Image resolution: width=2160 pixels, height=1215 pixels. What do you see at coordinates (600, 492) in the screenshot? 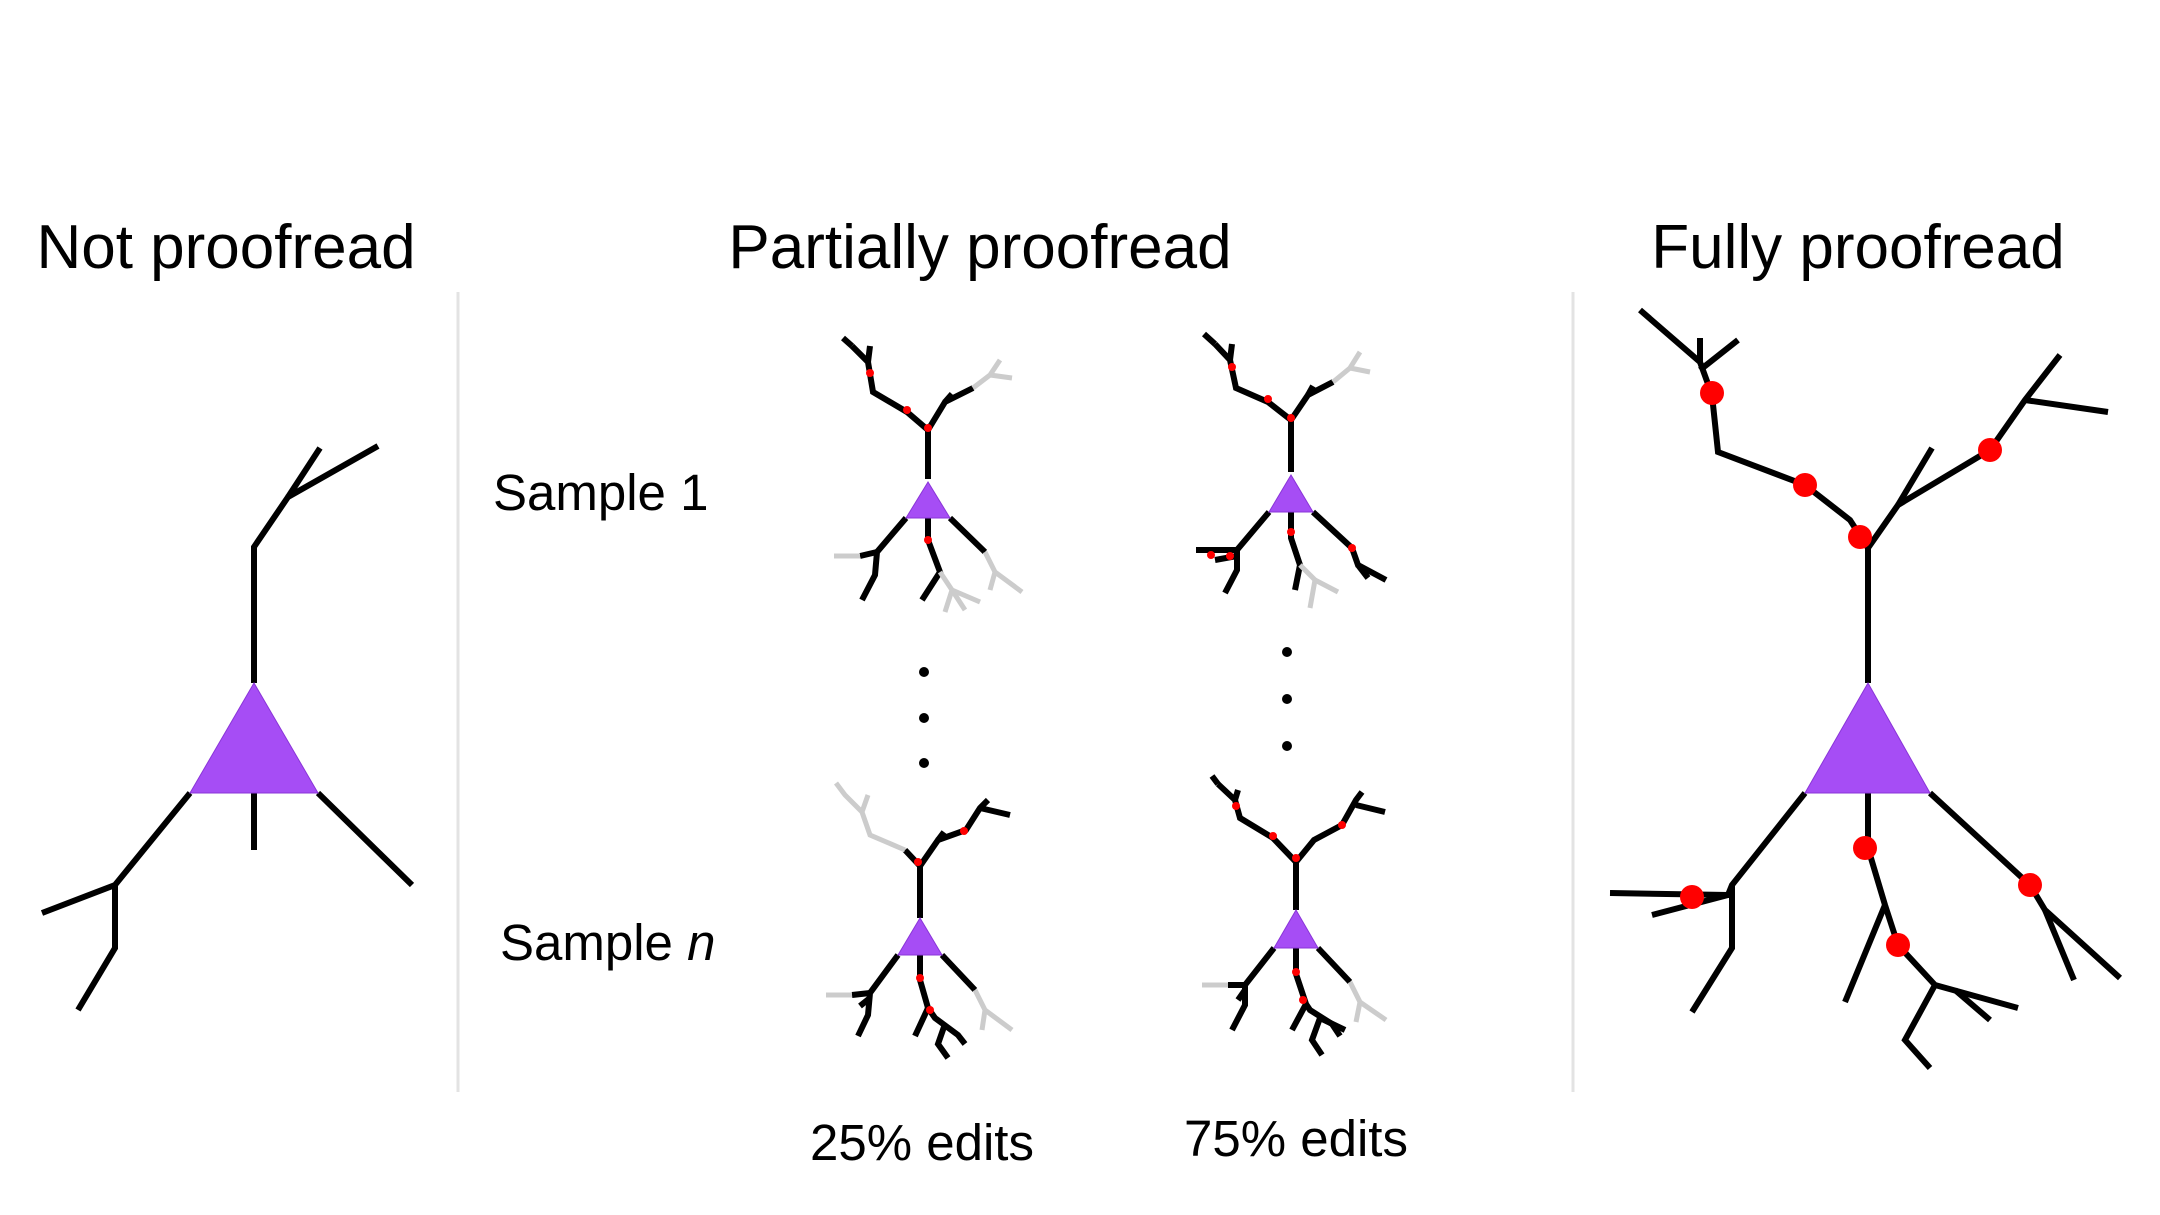
I see `label-sample-1: Sample 1` at bounding box center [600, 492].